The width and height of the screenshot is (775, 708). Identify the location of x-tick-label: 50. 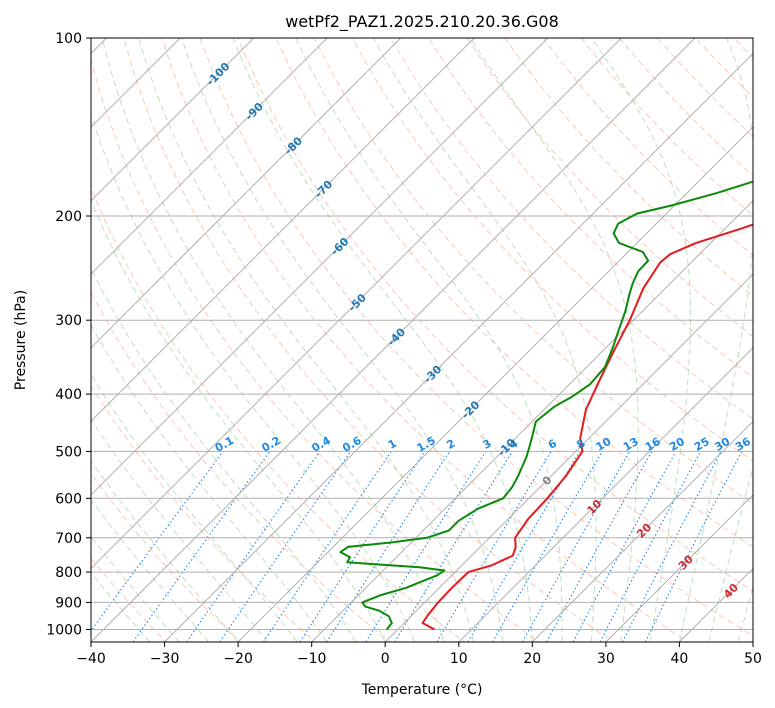
(753, 659).